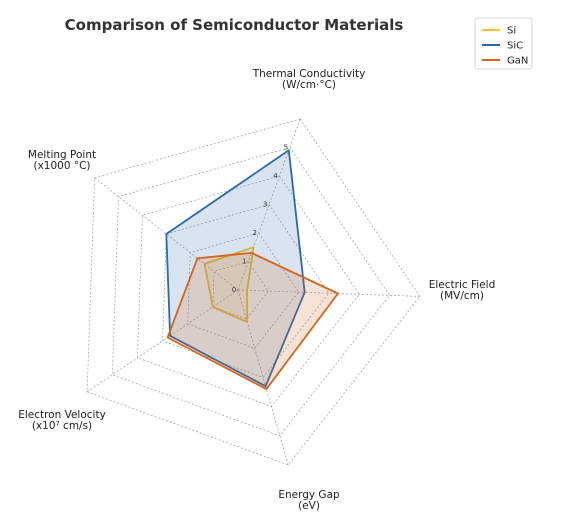 Image resolution: width=568 pixels, height=522 pixels. Describe the element at coordinates (265, 205) in the screenshot. I see `radial-tick-label: 3` at that location.